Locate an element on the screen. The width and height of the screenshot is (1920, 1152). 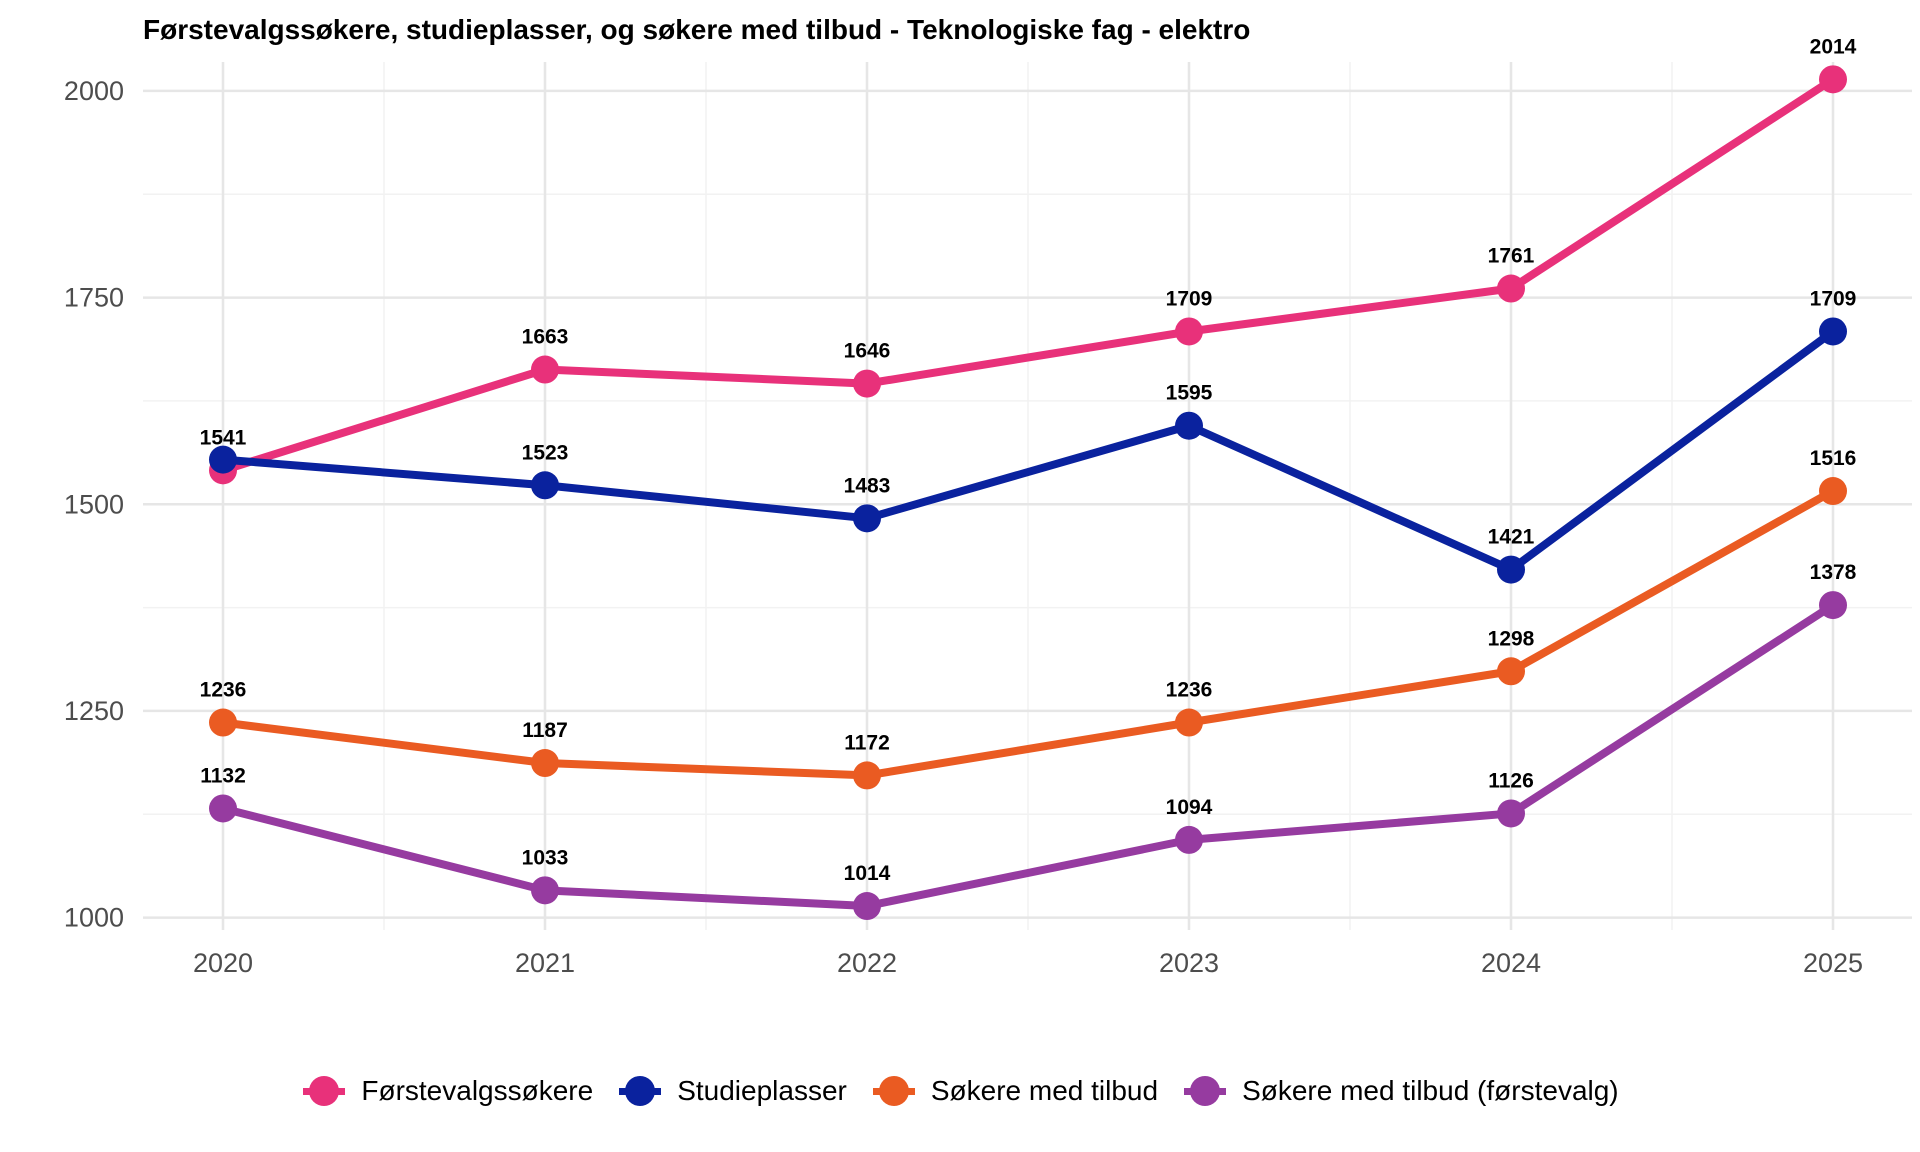
legend-label: Studieplasser is located at coordinates (762, 1090).